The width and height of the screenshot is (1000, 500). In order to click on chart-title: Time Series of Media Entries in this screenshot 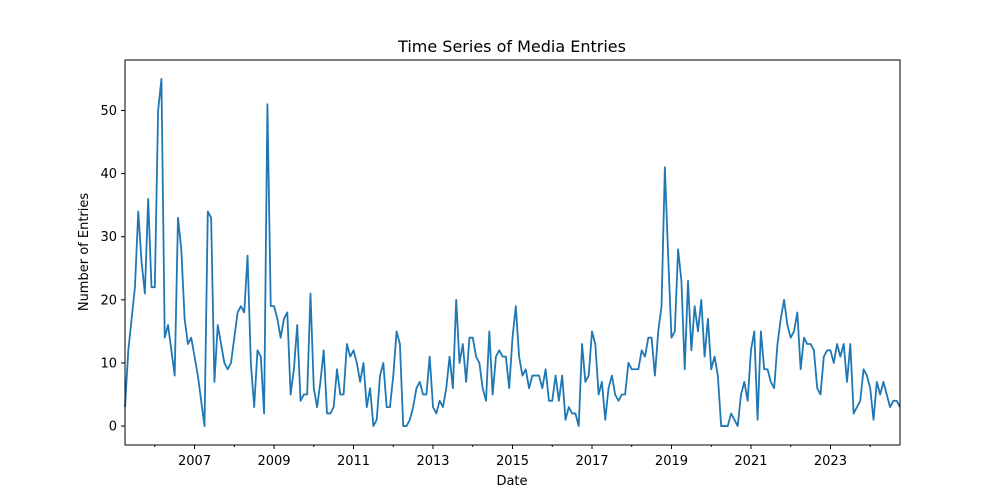, I will do `click(511, 46)`.